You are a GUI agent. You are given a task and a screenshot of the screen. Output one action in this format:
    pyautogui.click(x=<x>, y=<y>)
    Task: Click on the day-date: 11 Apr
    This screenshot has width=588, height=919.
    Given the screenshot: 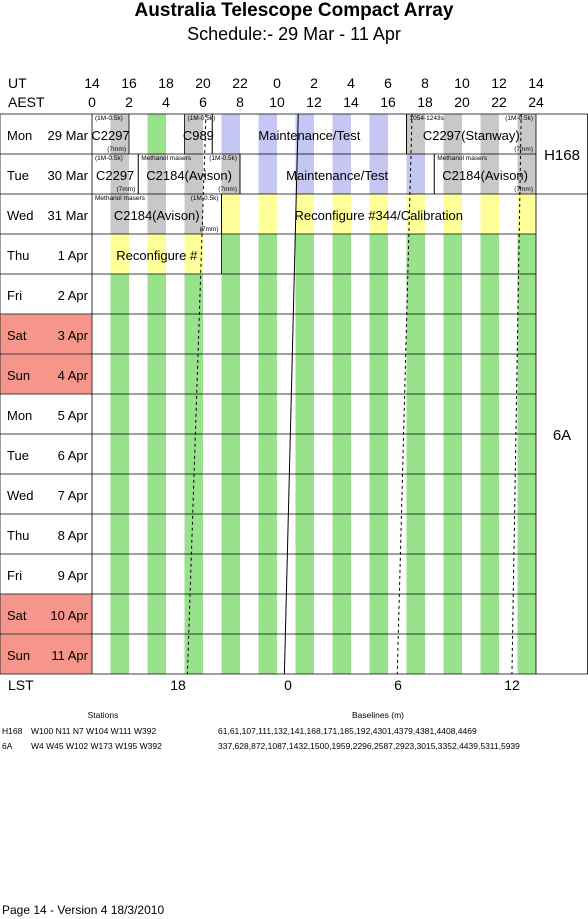 What is the action you would take?
    pyautogui.click(x=69, y=655)
    